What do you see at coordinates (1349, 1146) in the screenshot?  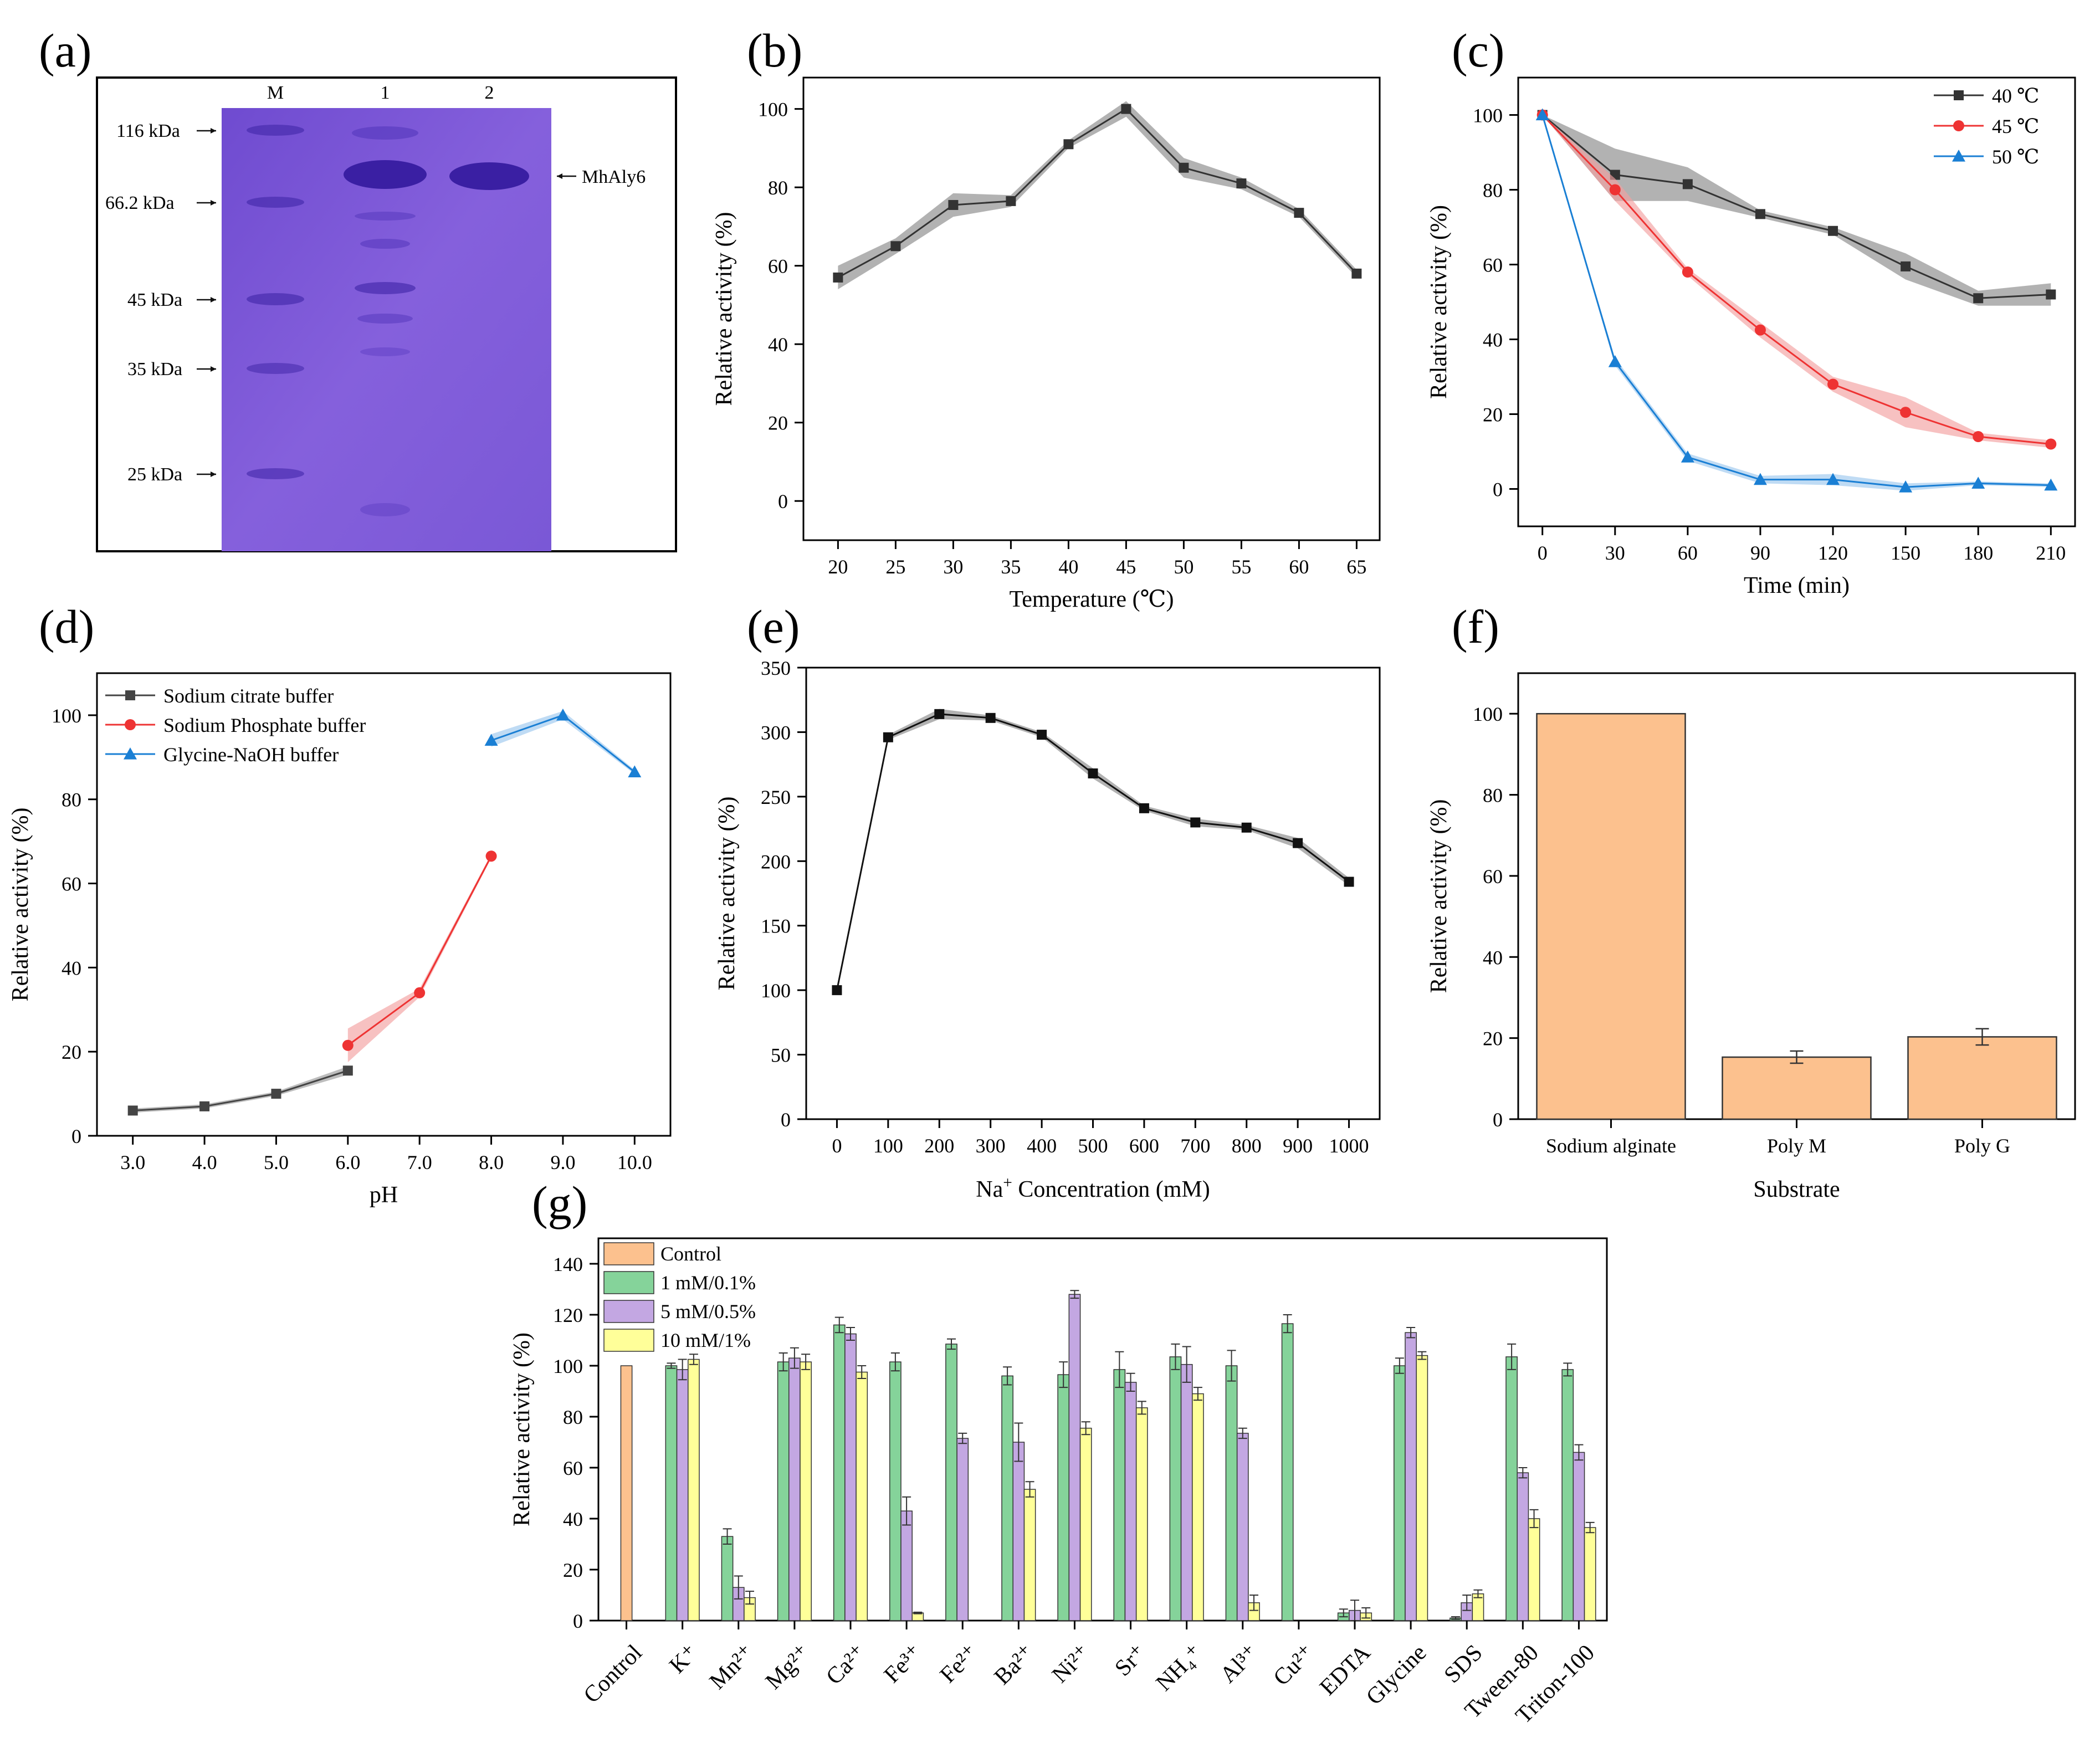 I see `x-tick-label: 1000` at bounding box center [1349, 1146].